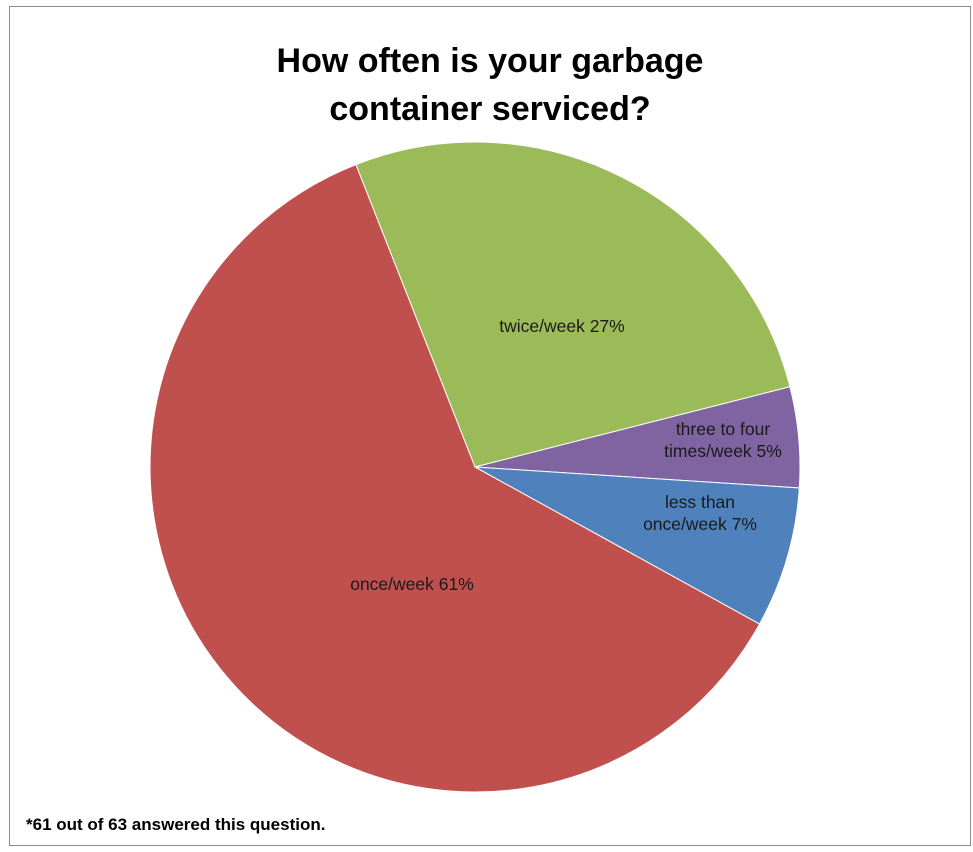 The width and height of the screenshot is (973, 852). What do you see at coordinates (723, 440) in the screenshot?
I see `pie-slice-label-1: three to four times/week 5%` at bounding box center [723, 440].